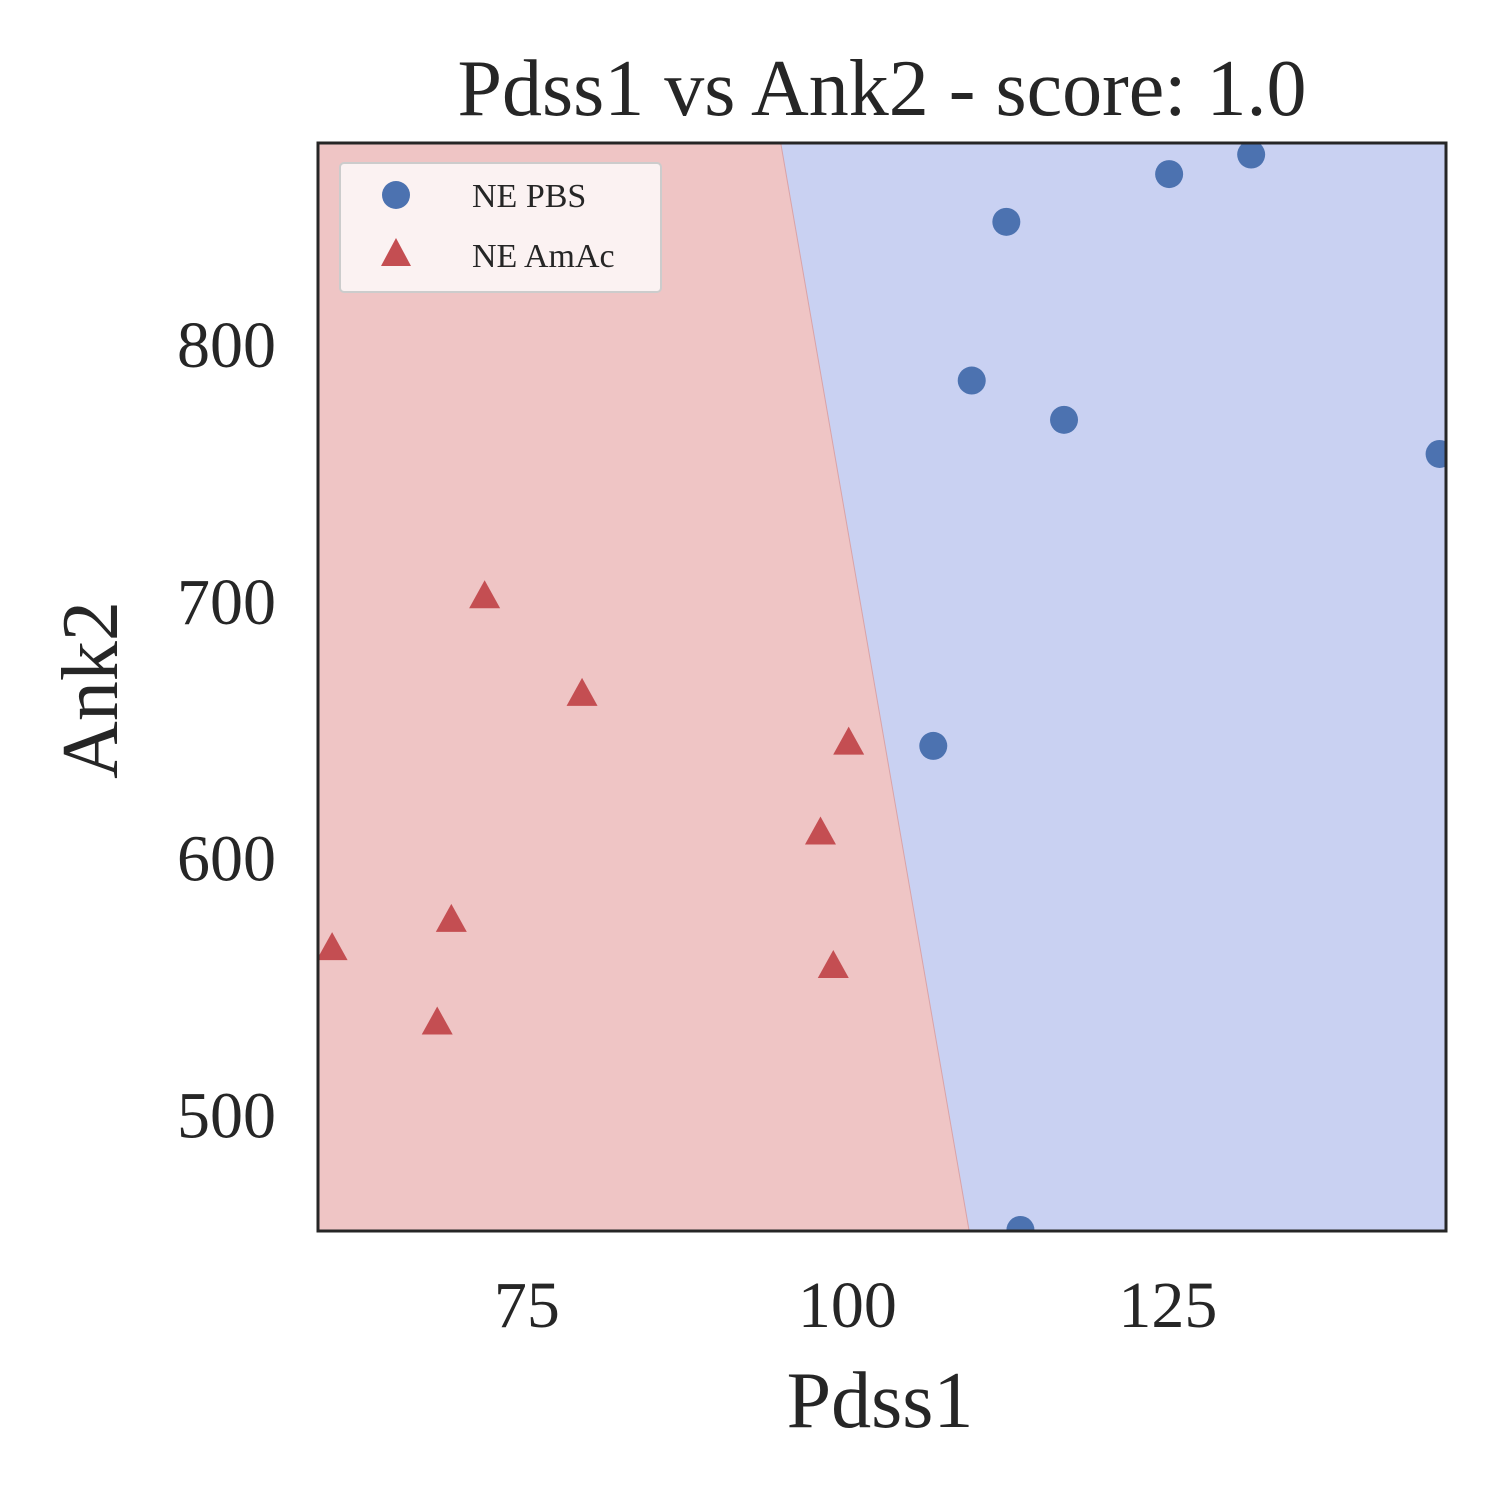 This screenshot has height=1500, width=1500. Describe the element at coordinates (226, 602) in the screenshot. I see `y-tick-label: 700` at that location.